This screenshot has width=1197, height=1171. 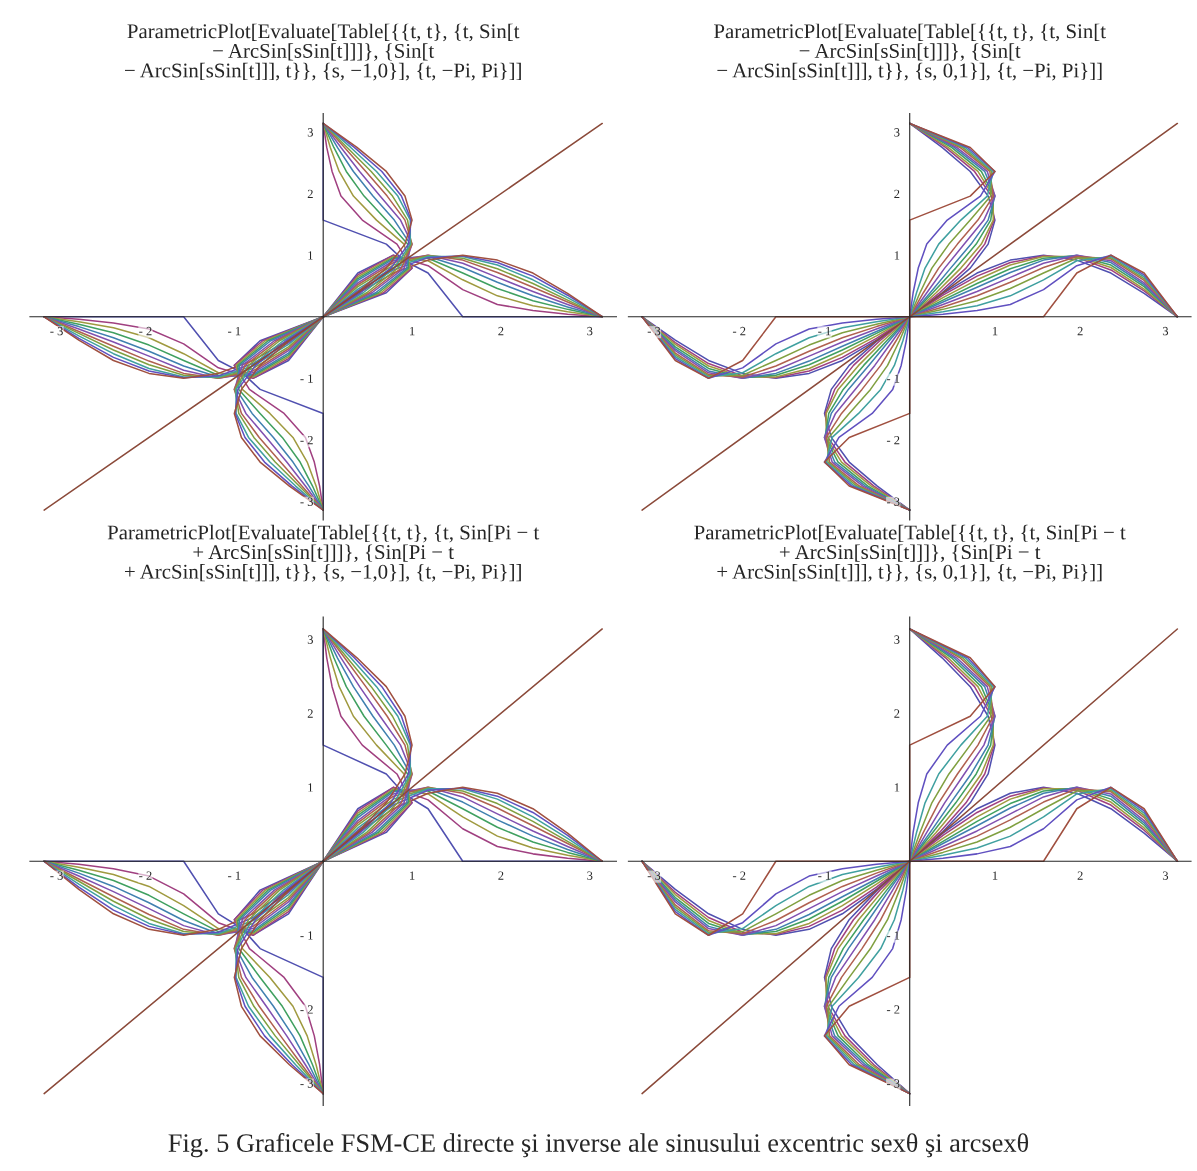 I want to click on chart-title: ParametricPlot[Evaluate[Table[{{t, t}, {t, Sin[t − ArcSin[sSin[t]]]}, {Sin[t − ArcSin[sSin[t]]], t}}, {s, 0,1}], {t, −Pi, Pi}]], so click(x=910, y=52).